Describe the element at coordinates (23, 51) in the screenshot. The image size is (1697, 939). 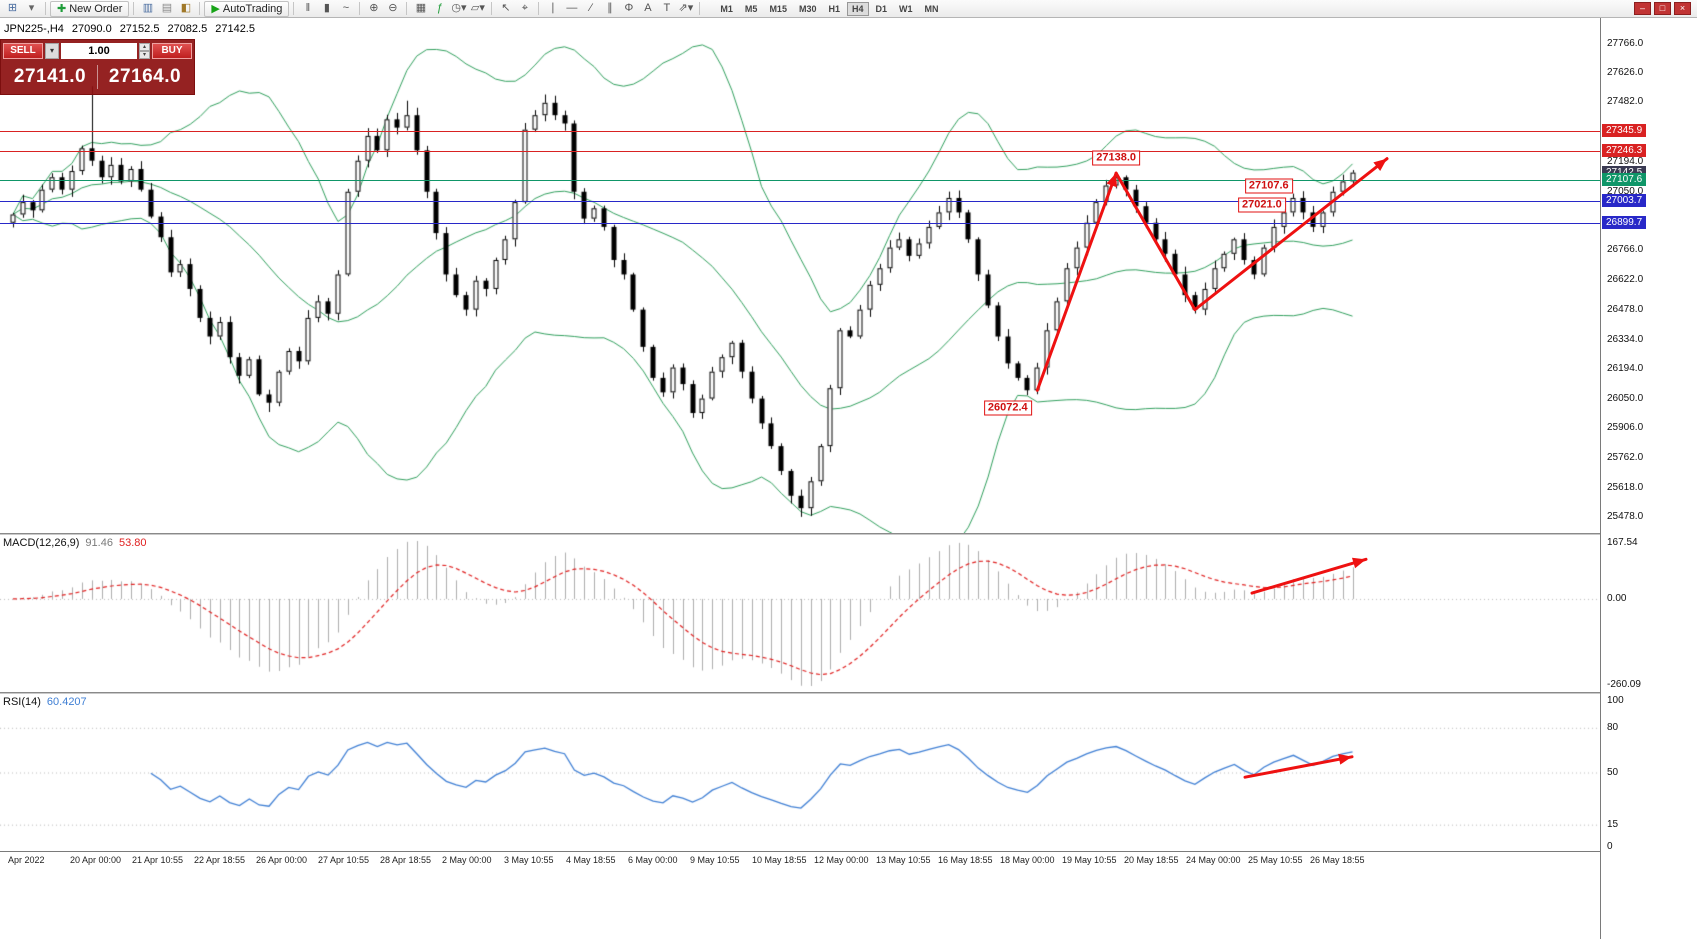
I see `sell-button: SELL` at that location.